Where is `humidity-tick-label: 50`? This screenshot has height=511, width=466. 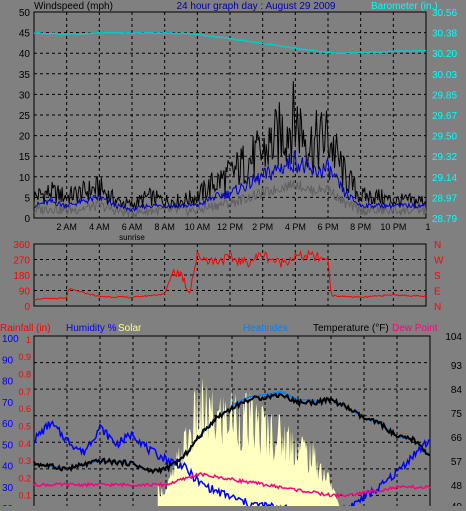
humidity-tick-label: 50 is located at coordinates (8, 445).